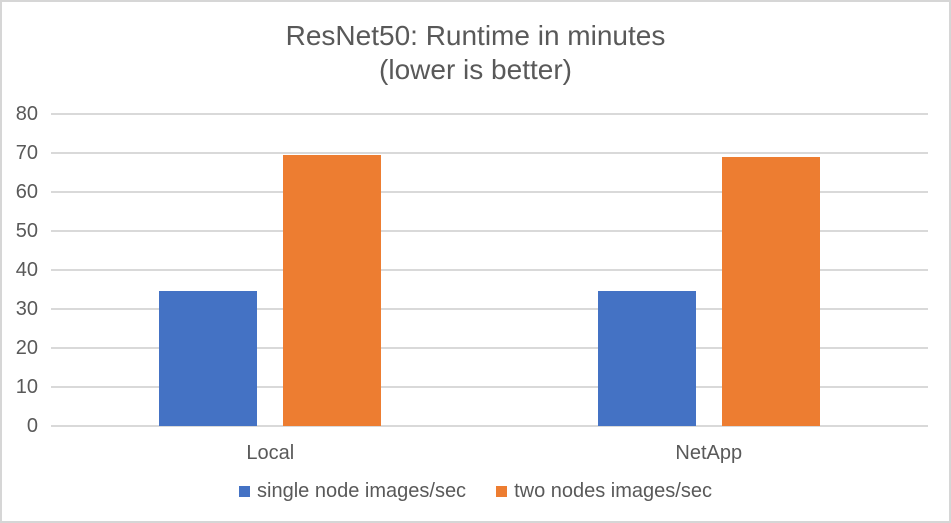 The image size is (951, 523). I want to click on y-tick-label-70: 70, so click(26, 153).